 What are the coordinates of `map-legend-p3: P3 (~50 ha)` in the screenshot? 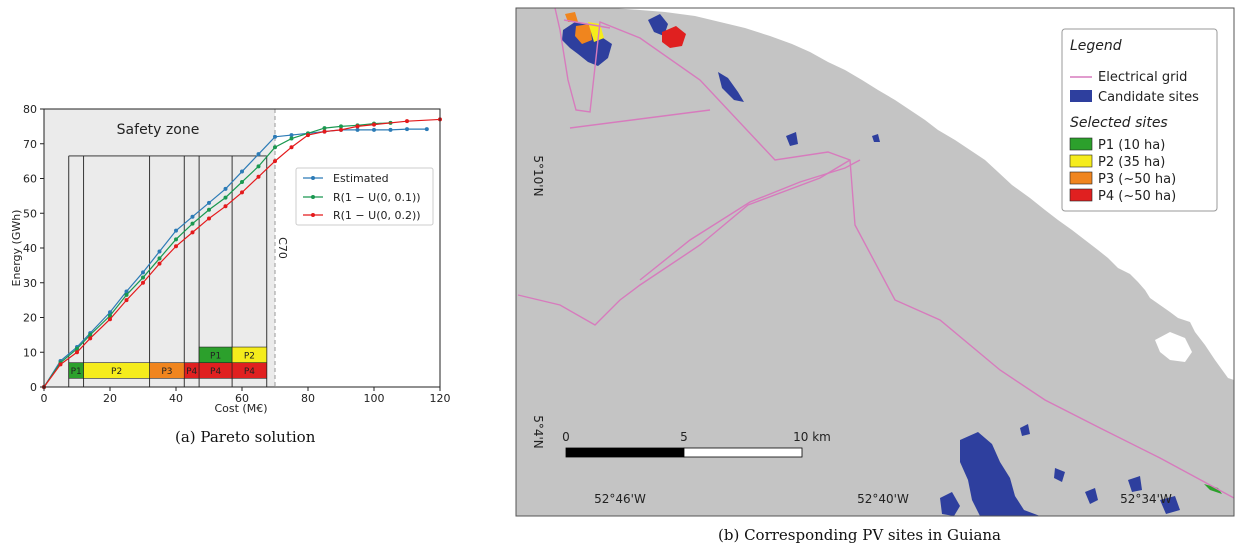 It's located at (1137, 179).